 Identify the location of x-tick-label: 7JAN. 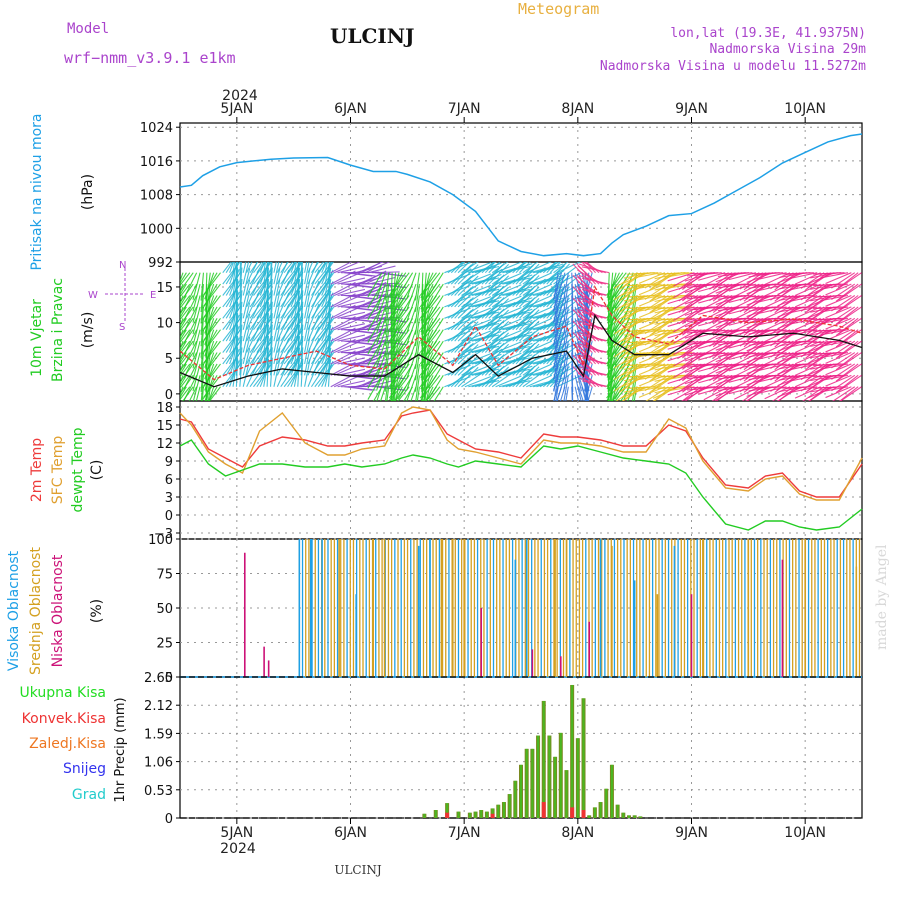
(464, 109).